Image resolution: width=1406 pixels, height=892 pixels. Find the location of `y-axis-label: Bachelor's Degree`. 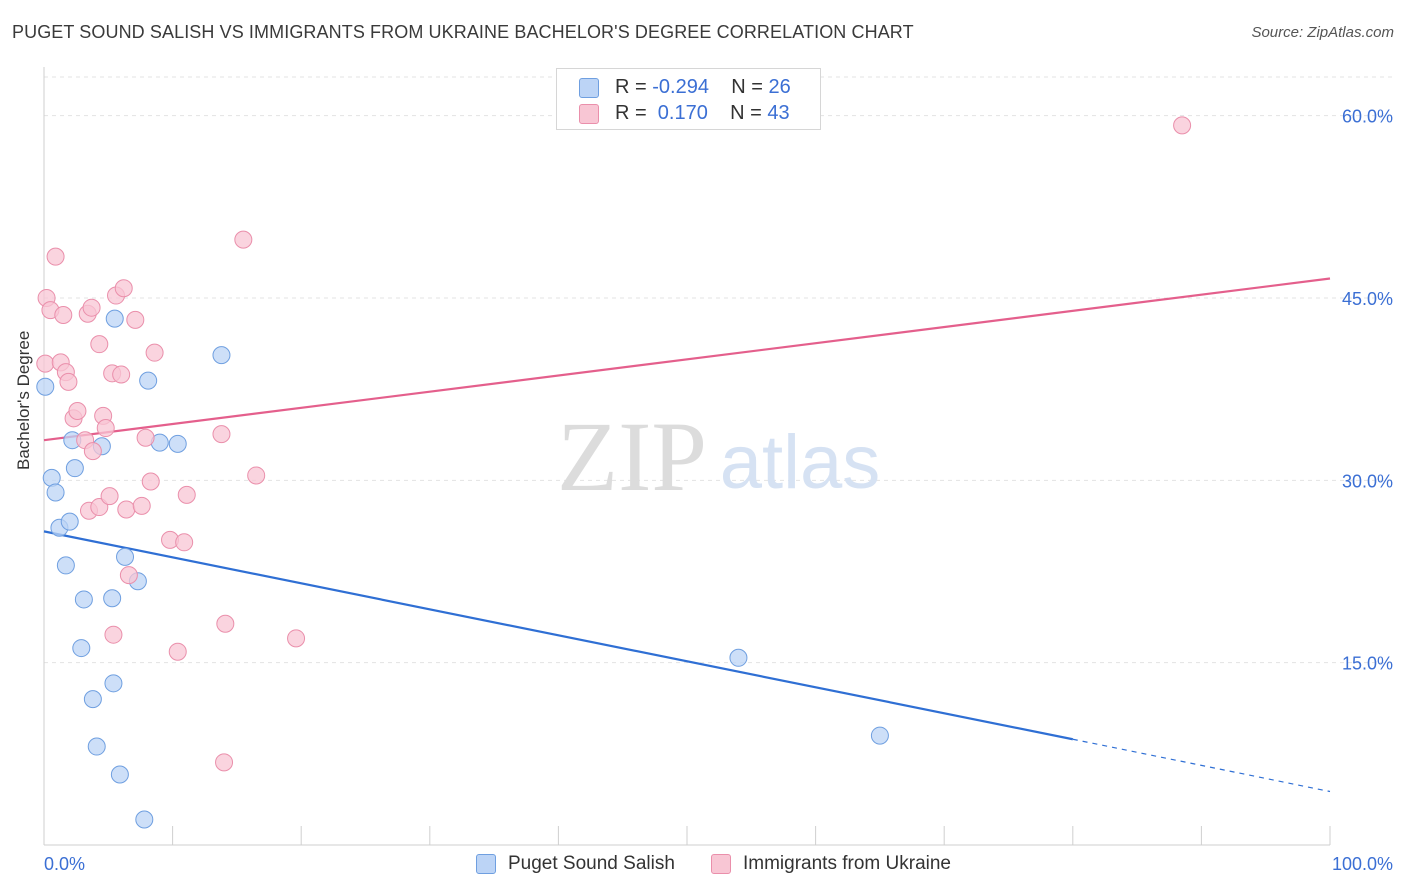

y-axis-label: Bachelor's Degree is located at coordinates (23, 400).